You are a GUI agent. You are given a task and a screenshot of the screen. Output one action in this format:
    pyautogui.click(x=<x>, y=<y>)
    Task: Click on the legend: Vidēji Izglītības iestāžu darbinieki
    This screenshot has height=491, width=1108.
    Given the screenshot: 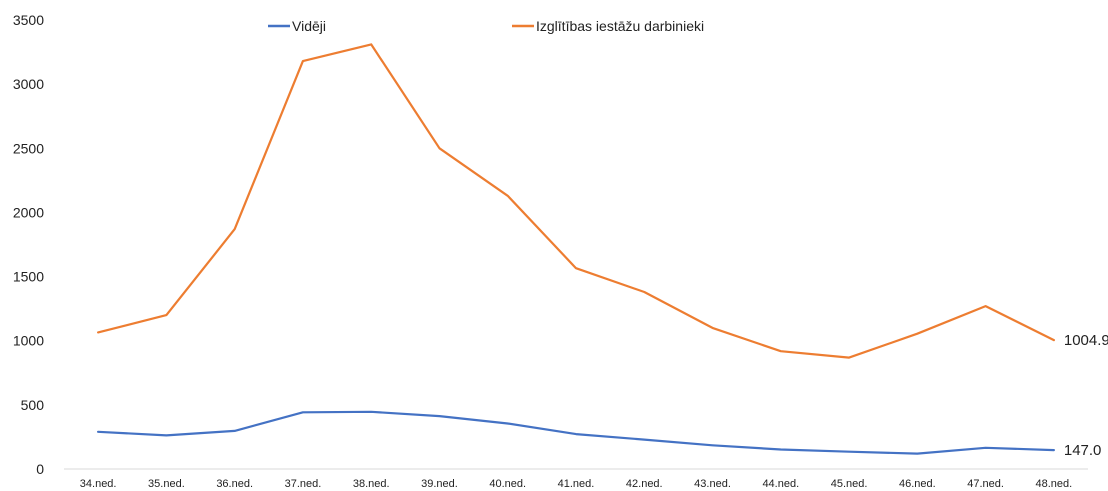 What is the action you would take?
    pyautogui.click(x=486, y=26)
    